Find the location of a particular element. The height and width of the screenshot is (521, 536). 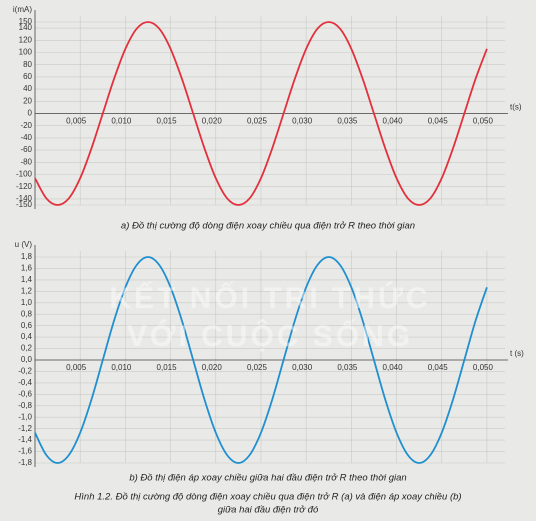

y-tick-label: -60 is located at coordinates (26, 149).